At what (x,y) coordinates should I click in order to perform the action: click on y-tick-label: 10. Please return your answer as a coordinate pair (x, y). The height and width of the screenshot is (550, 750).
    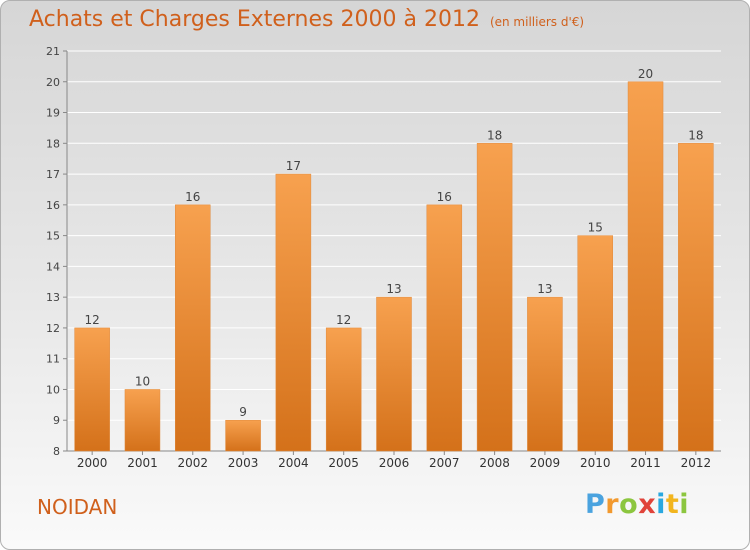
    Looking at the image, I should click on (53, 389).